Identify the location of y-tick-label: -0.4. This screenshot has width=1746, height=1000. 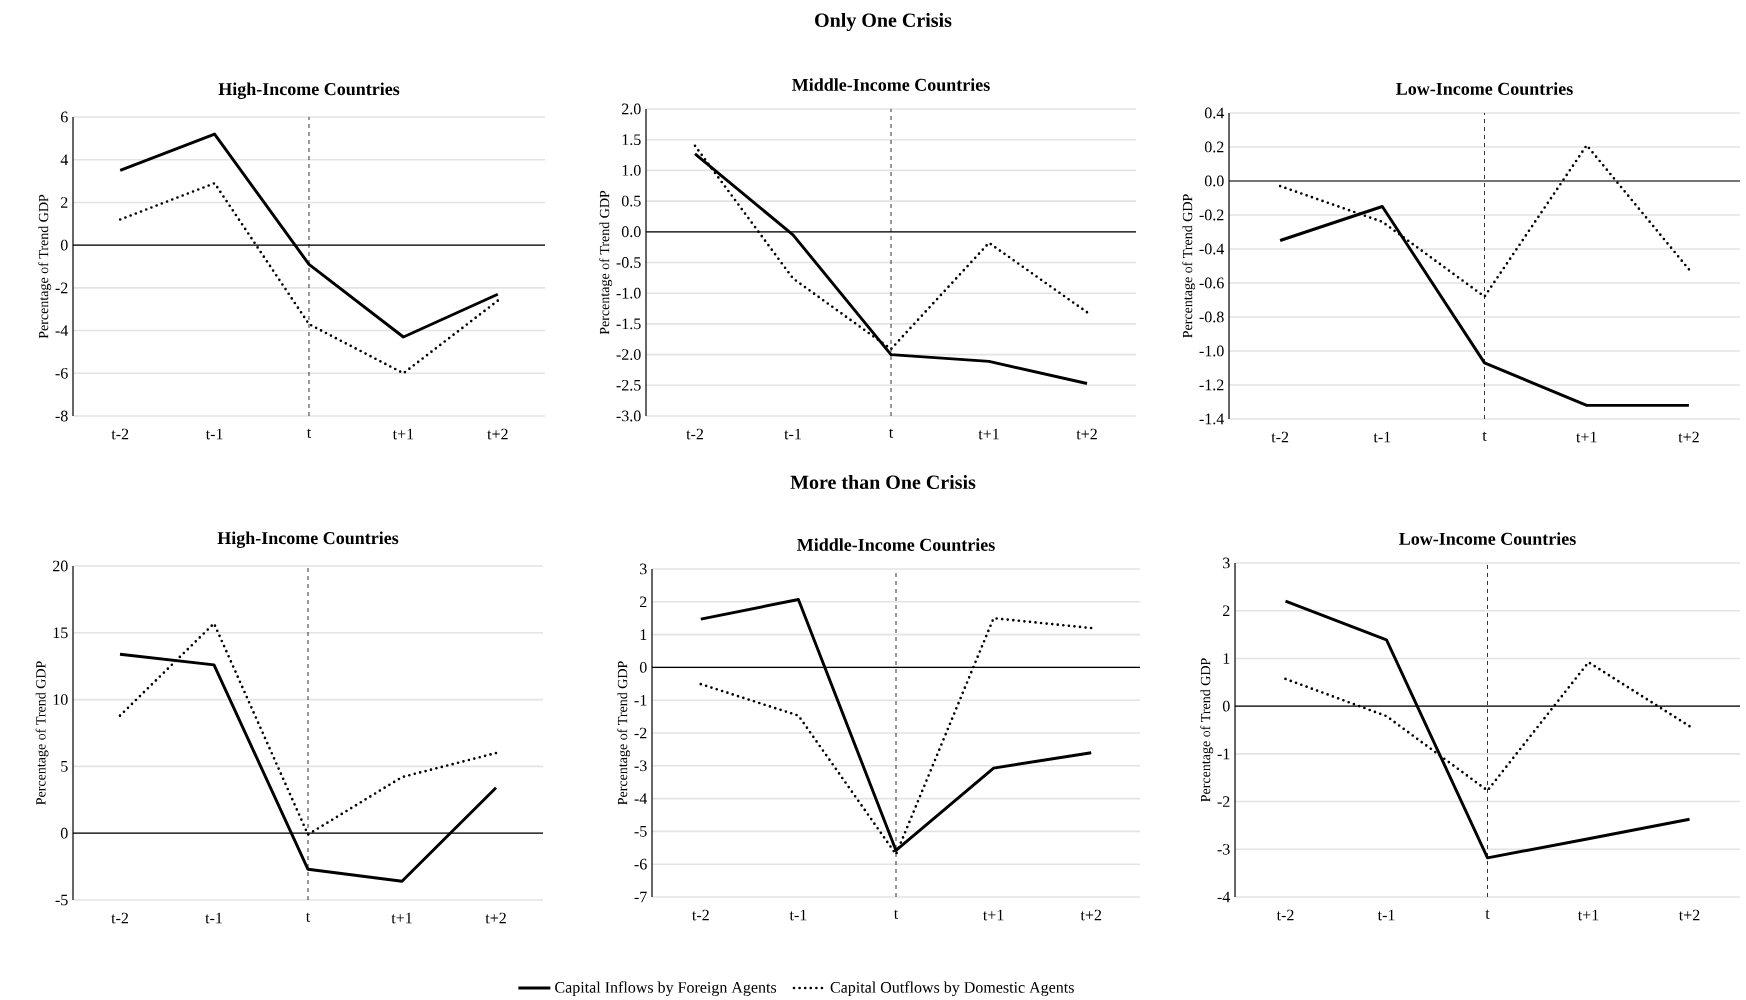
(1212, 249).